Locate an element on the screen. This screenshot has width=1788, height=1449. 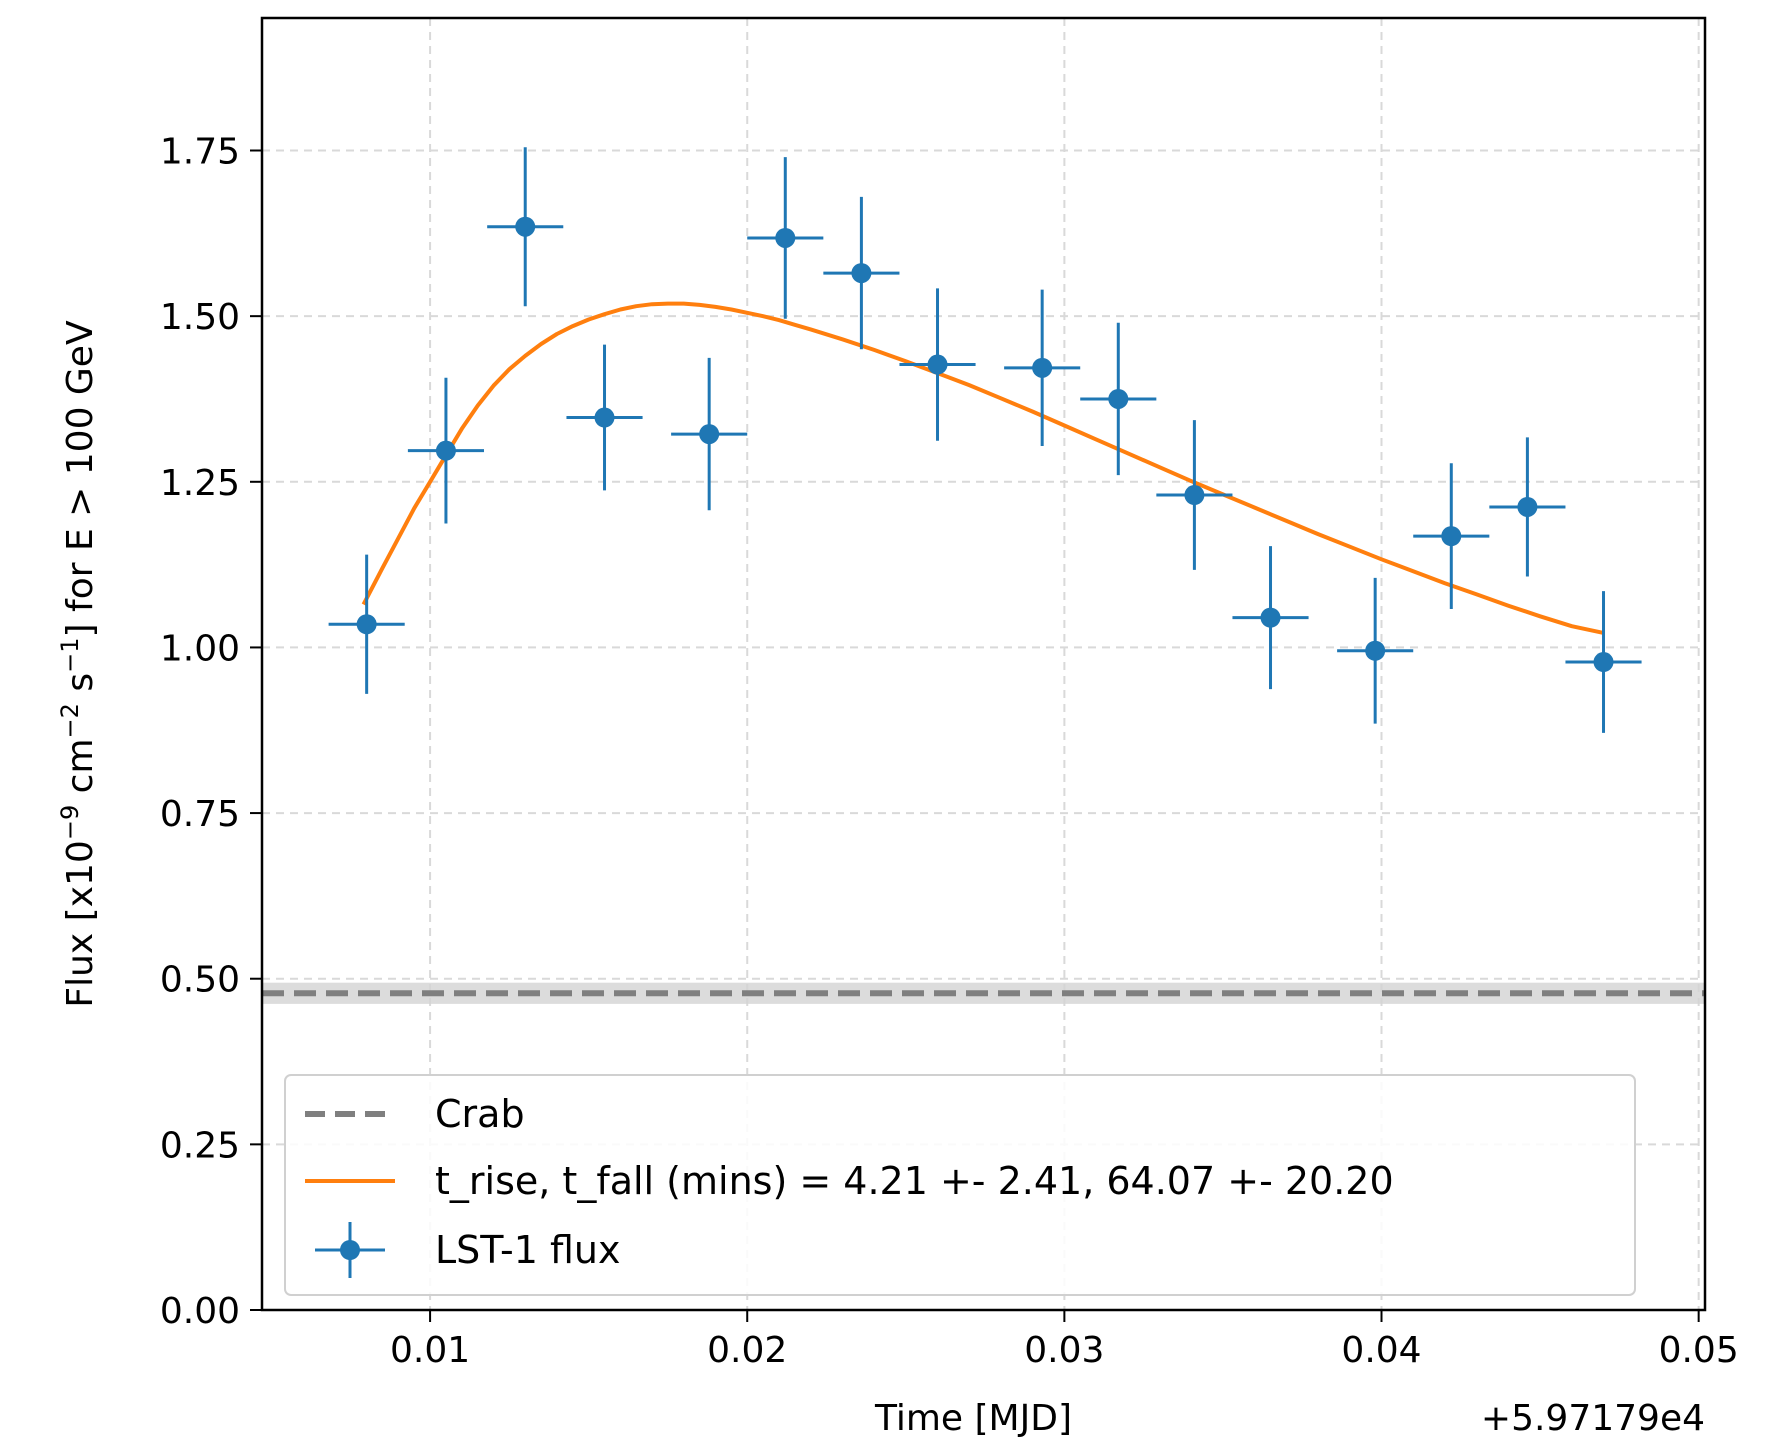
y-tick-label-1: 0.25 is located at coordinates (200, 1145).